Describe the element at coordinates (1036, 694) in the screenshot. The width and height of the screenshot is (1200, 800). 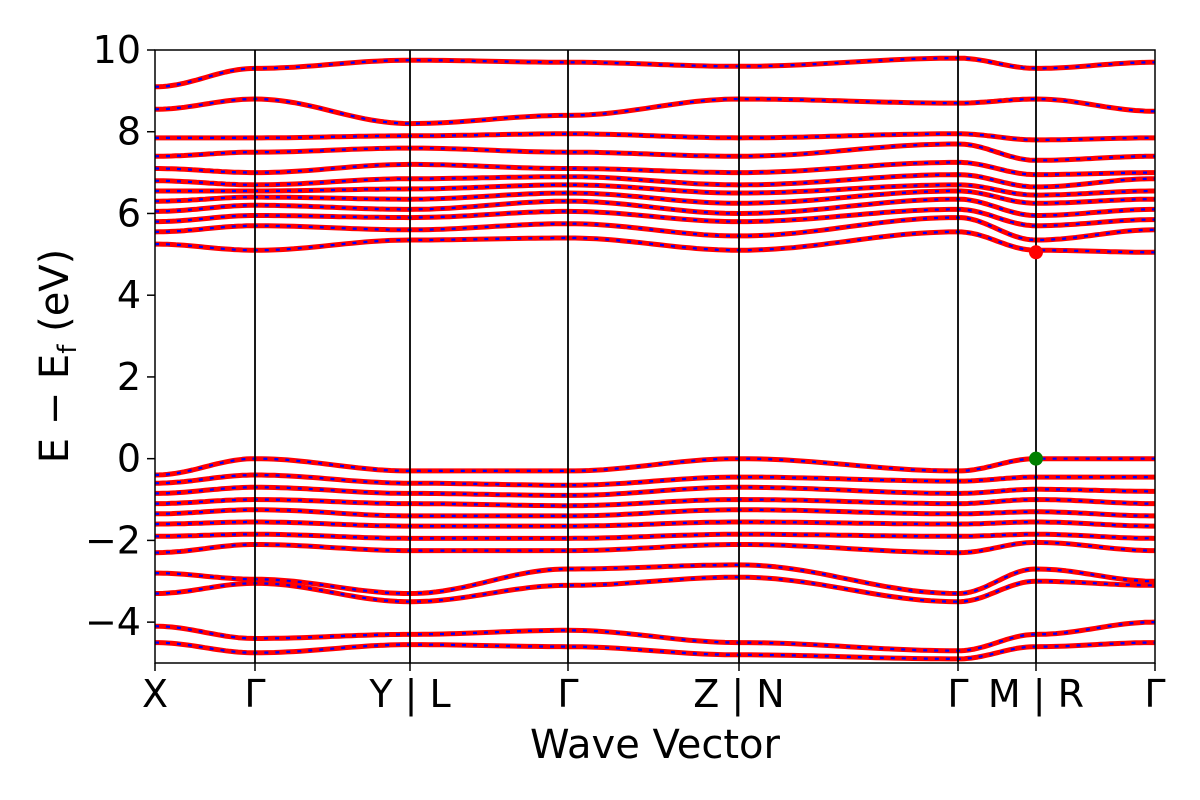
I see `x-tick-label-6: M | R` at that location.